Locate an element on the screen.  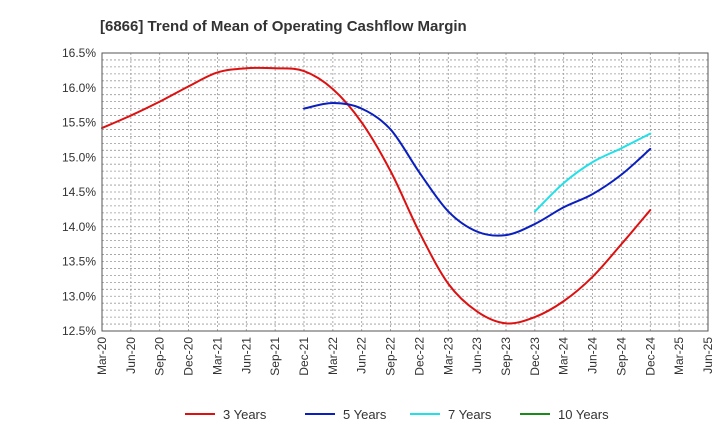
y-tick-label: 12.5% is located at coordinates (79, 331).